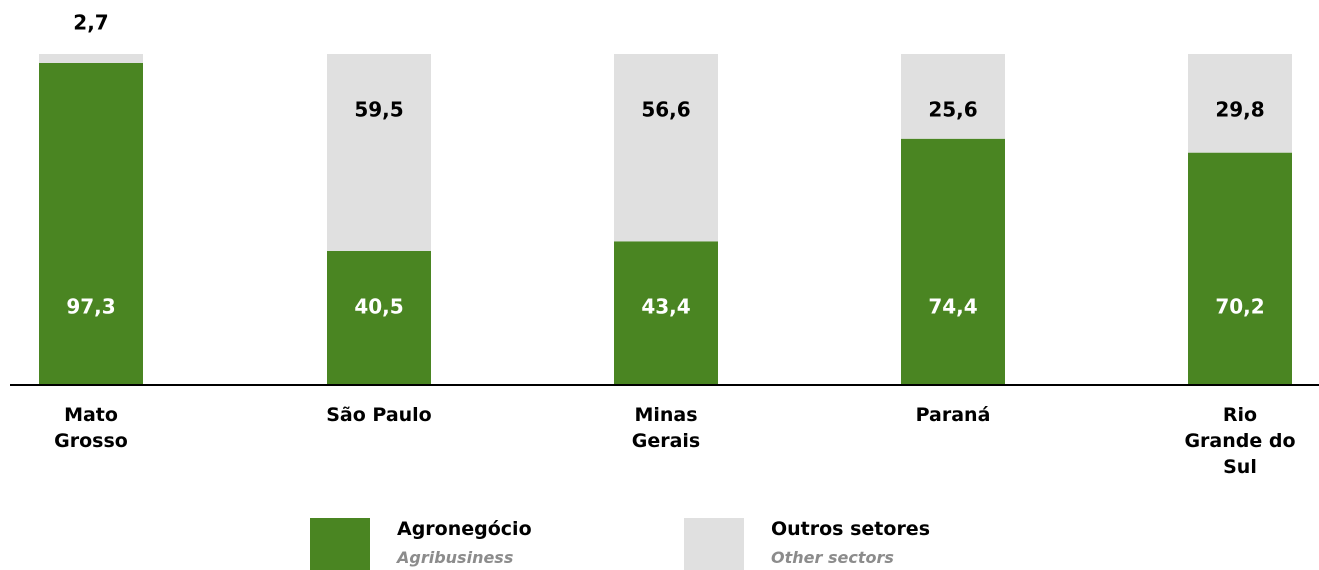 The width and height of the screenshot is (1319, 570). What do you see at coordinates (90, 23) in the screenshot?
I see `value-label: 2,7` at bounding box center [90, 23].